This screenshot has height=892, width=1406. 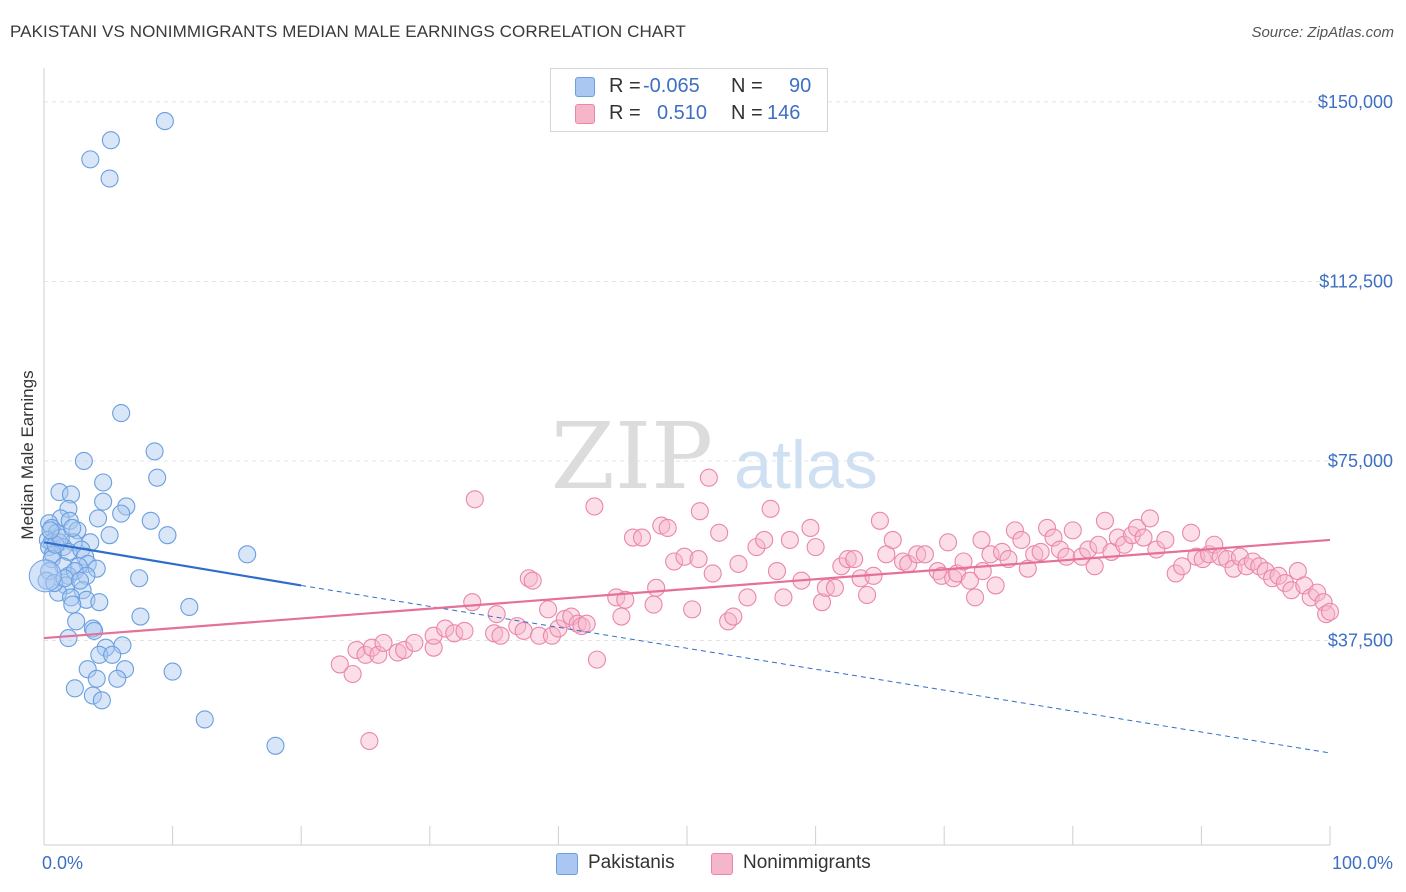 What do you see at coordinates (172, 564) in the screenshot?
I see `pakistanis-trend-line` at bounding box center [172, 564].